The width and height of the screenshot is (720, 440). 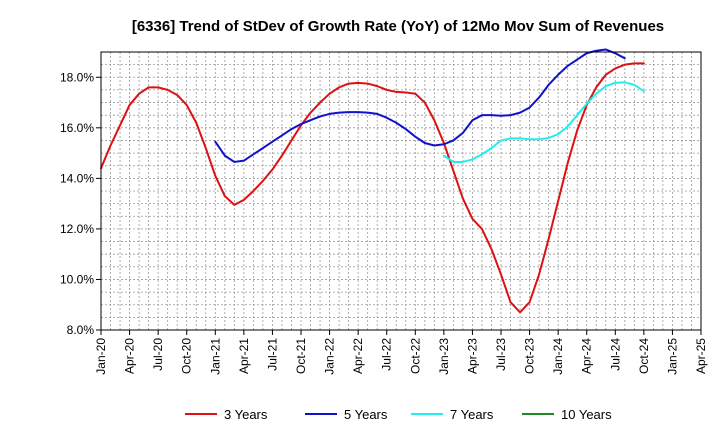 What do you see at coordinates (77, 229) in the screenshot?
I see `y-tick-label: 12.0%` at bounding box center [77, 229].